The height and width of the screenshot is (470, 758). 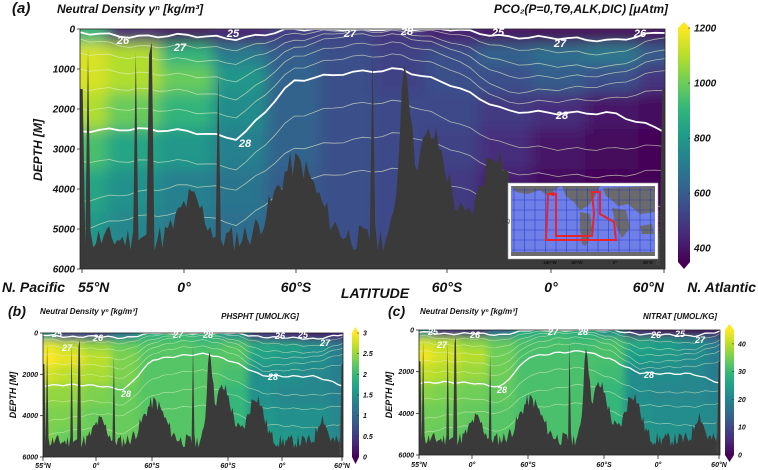 What do you see at coordinates (130, 9) in the screenshot?
I see `panel-a-density-title: Neutral Density γⁿ [kg/m³]` at bounding box center [130, 9].